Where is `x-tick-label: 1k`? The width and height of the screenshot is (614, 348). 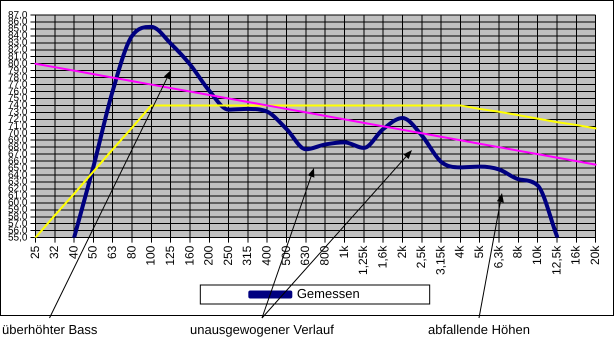
x-tick-label: 1k is located at coordinates (343, 251).